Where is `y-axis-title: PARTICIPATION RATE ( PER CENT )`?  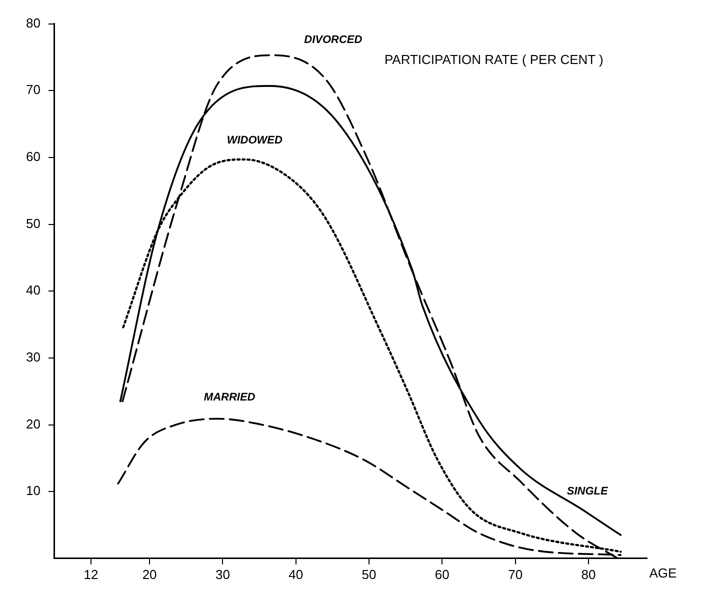 y-axis-title: PARTICIPATION RATE ( PER CENT ) is located at coordinates (494, 59).